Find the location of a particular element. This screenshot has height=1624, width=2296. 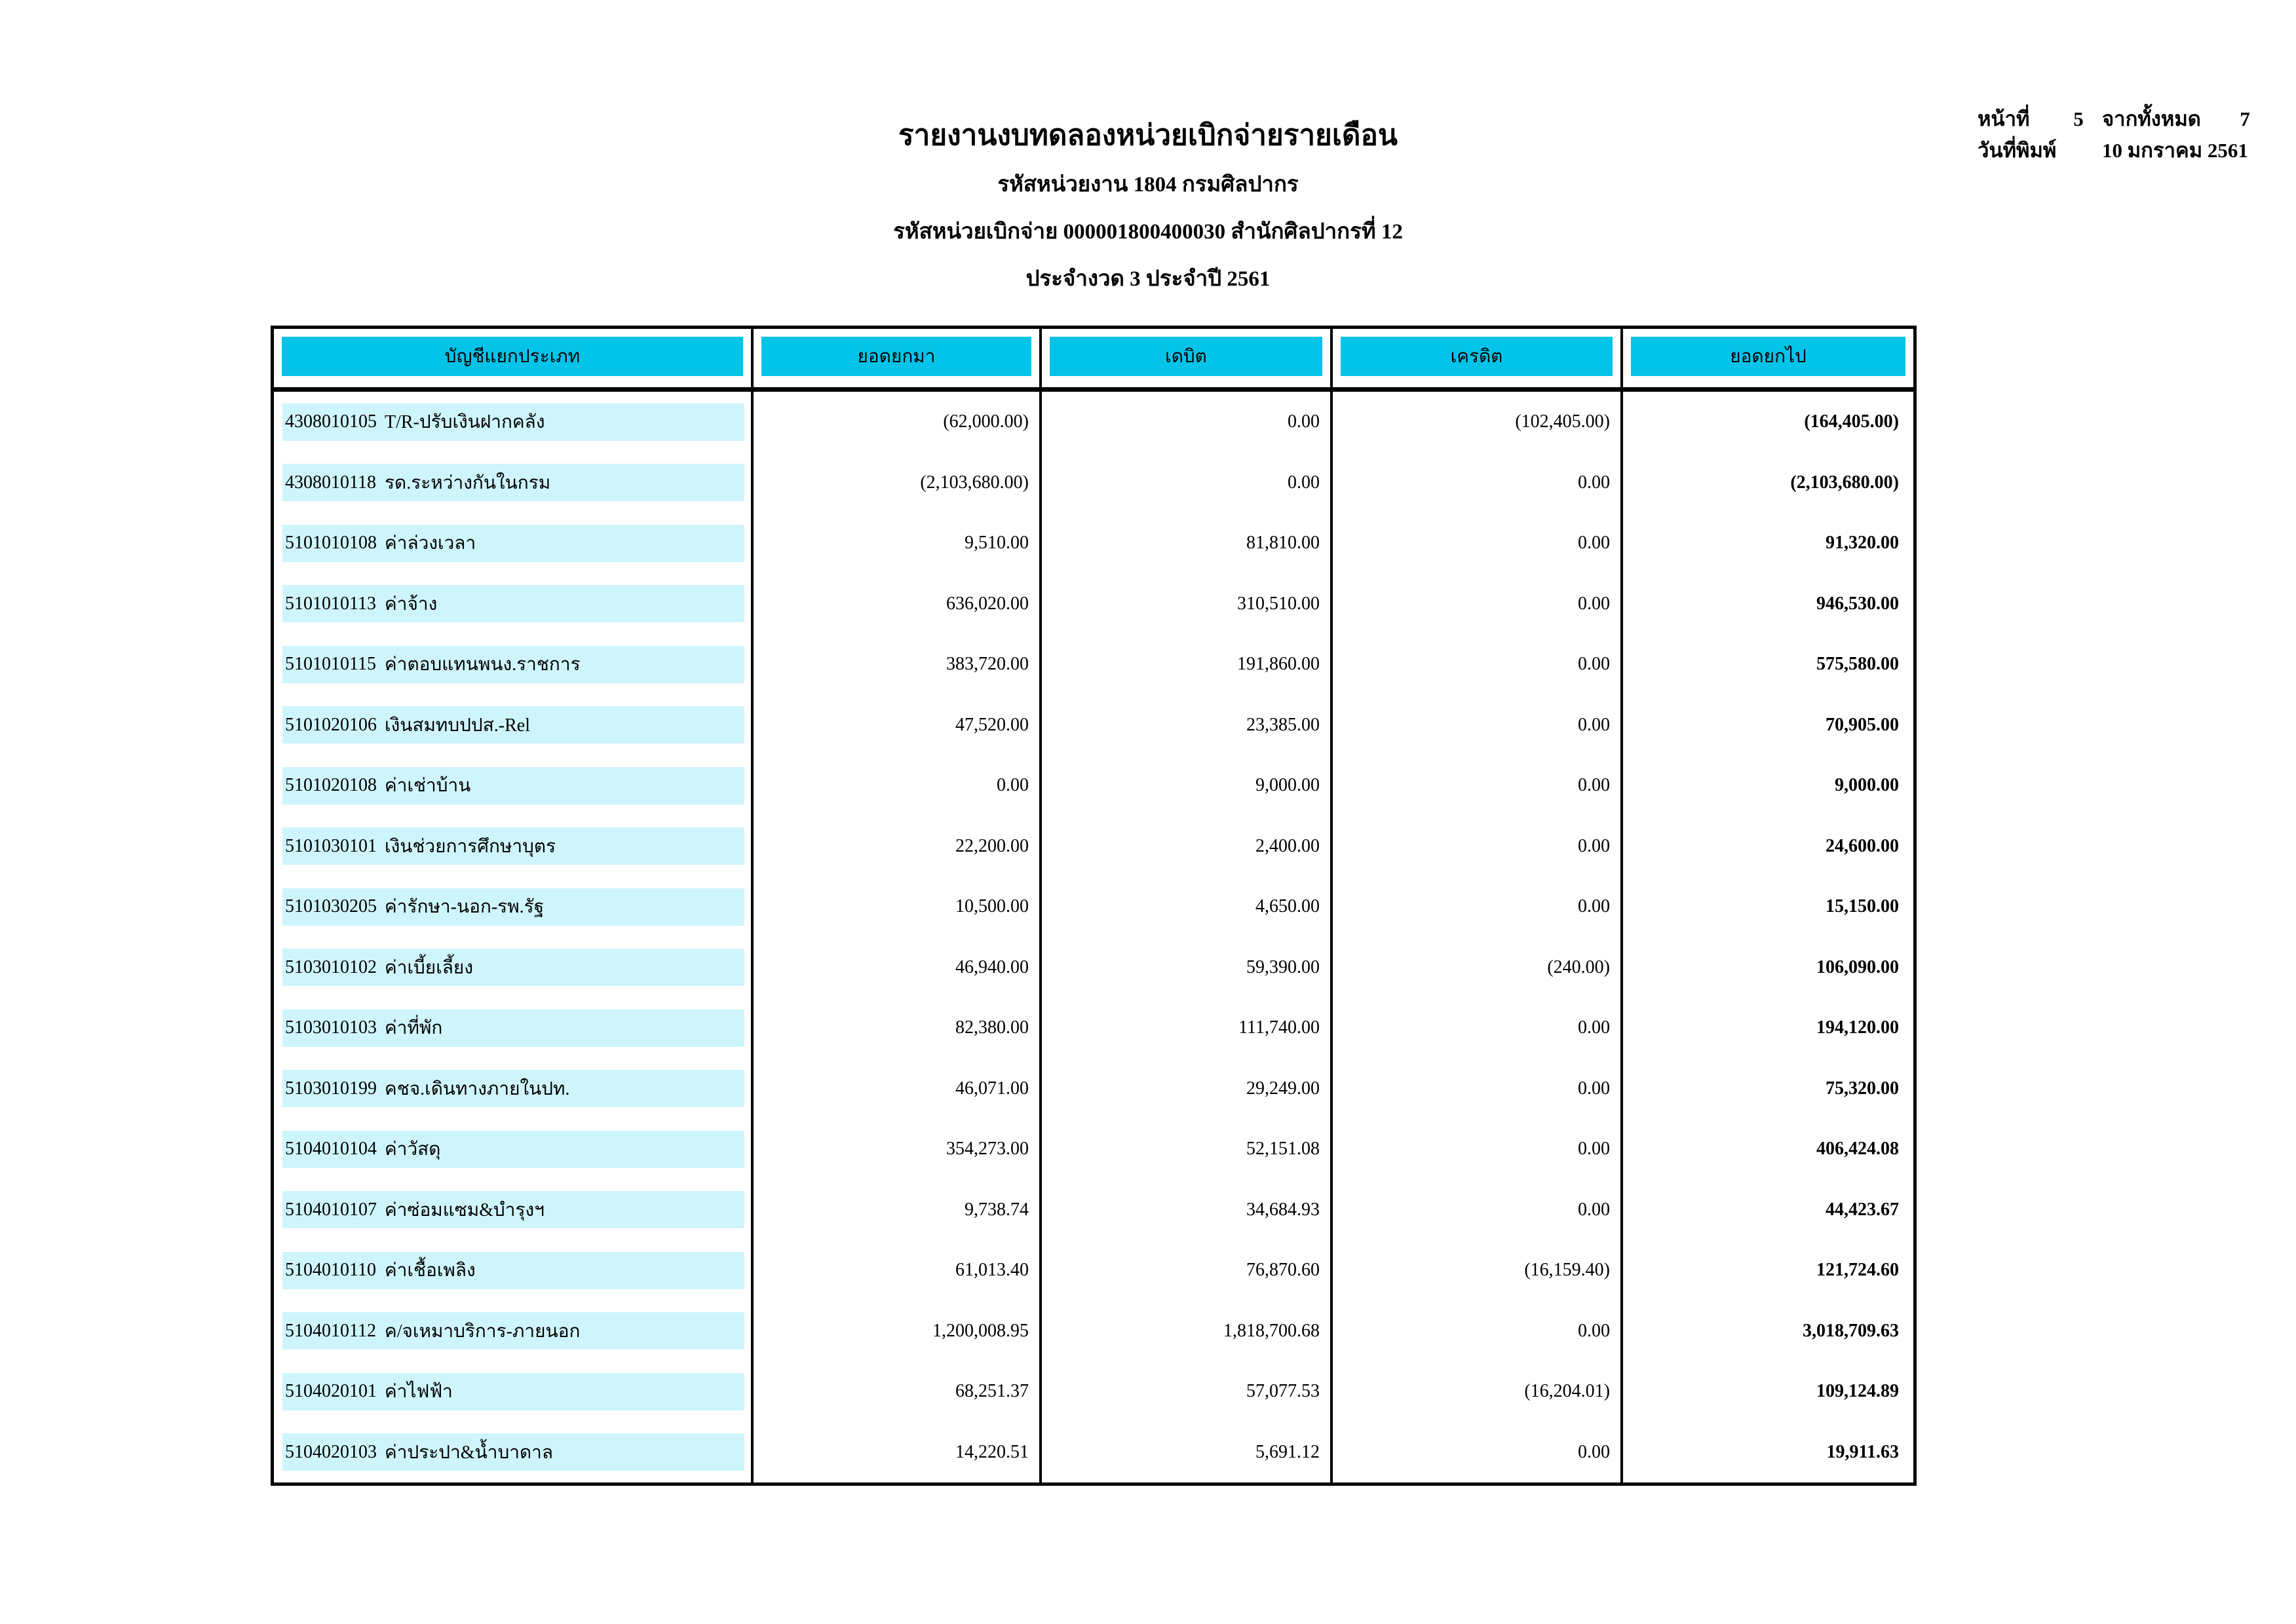

account-band: 5103010103 ค่าที่พัก is located at coordinates (513, 1028).